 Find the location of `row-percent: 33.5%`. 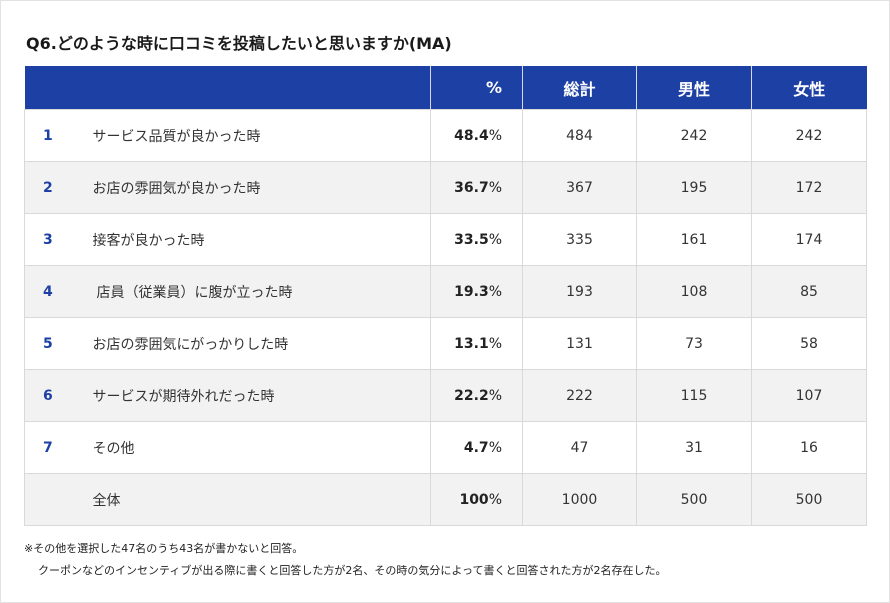

row-percent: 33.5% is located at coordinates (476, 239).